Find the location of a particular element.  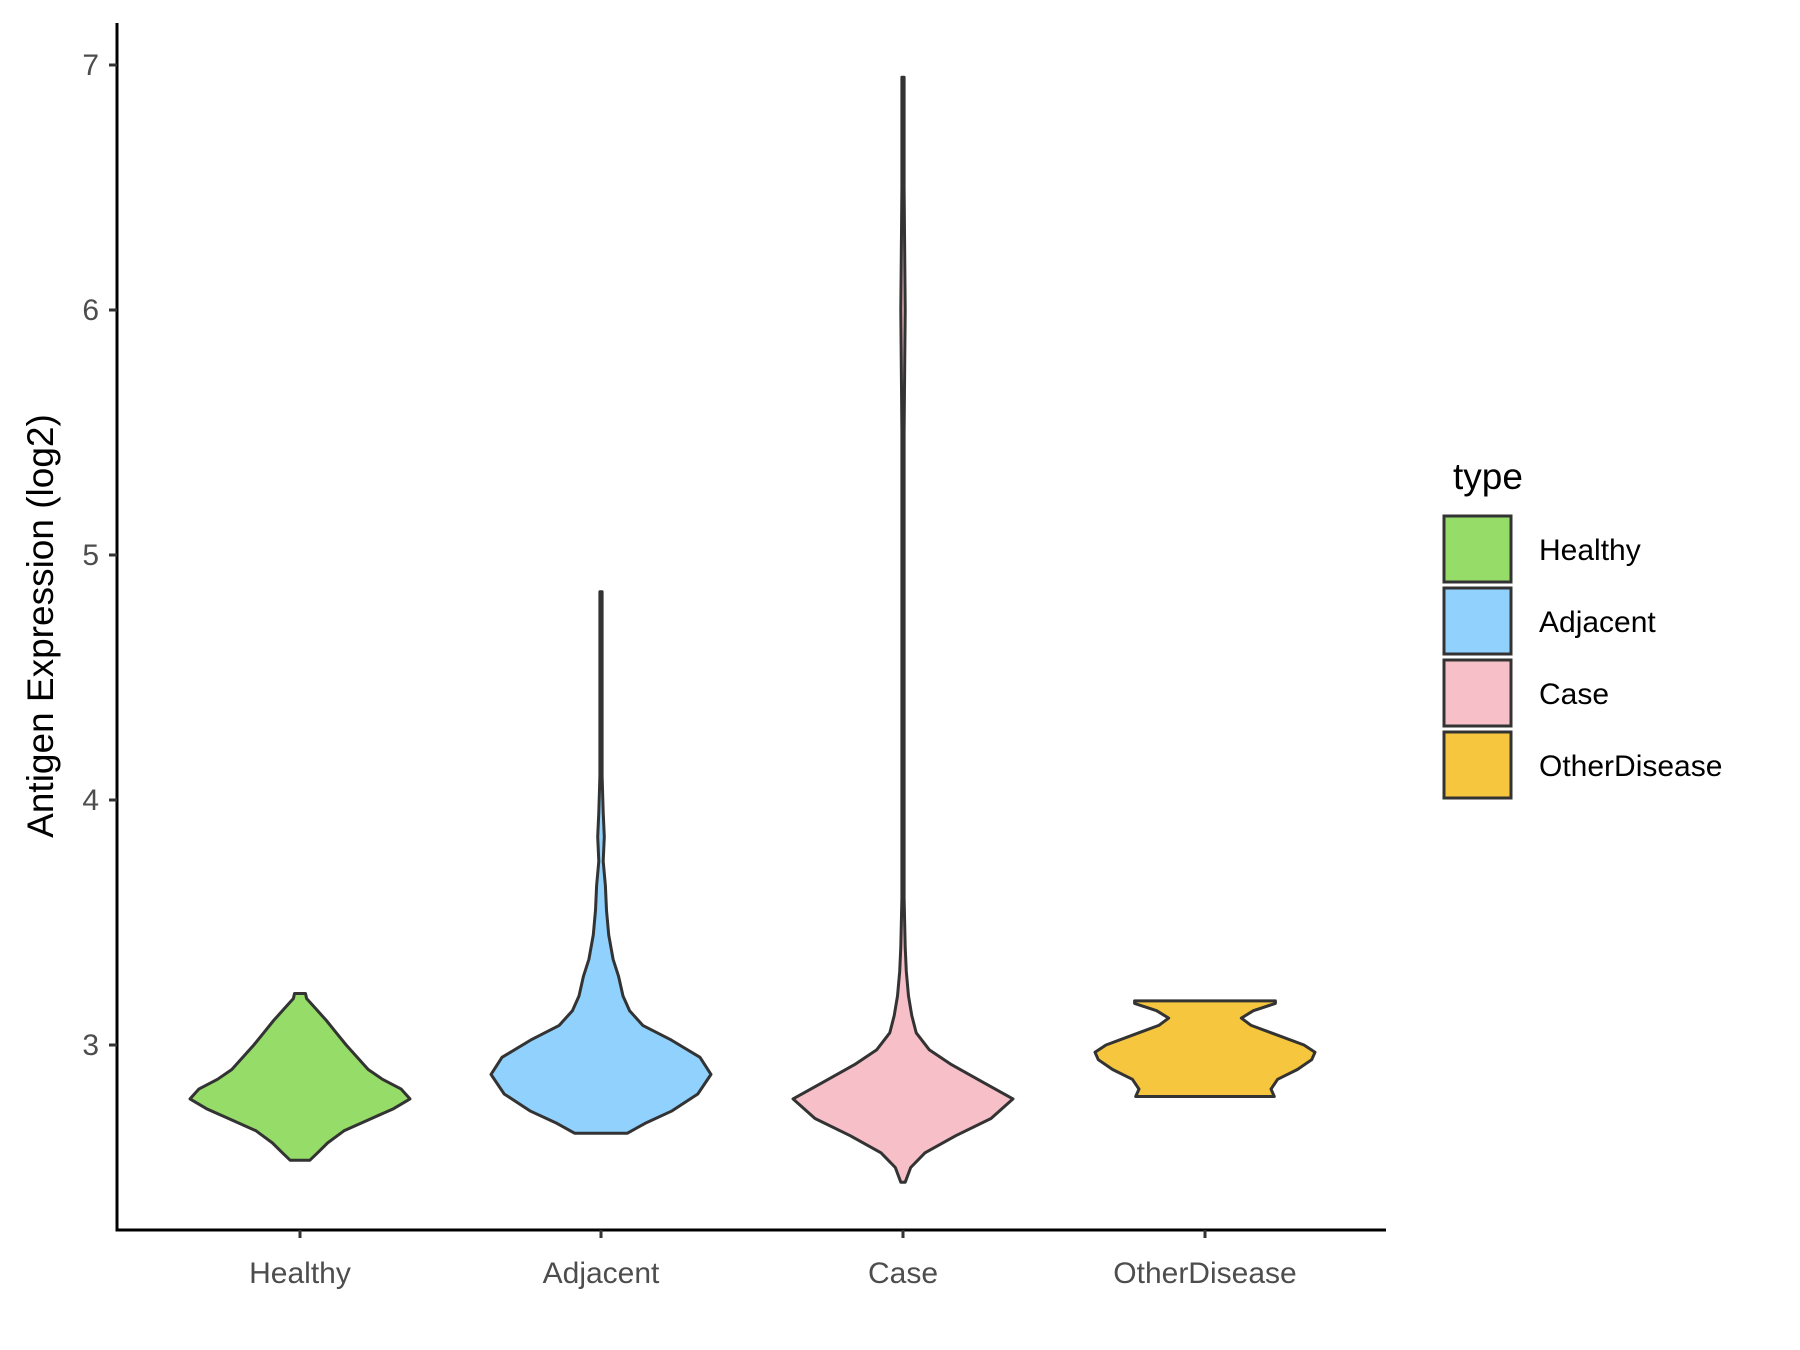

legend-title: type is located at coordinates (1488, 476).